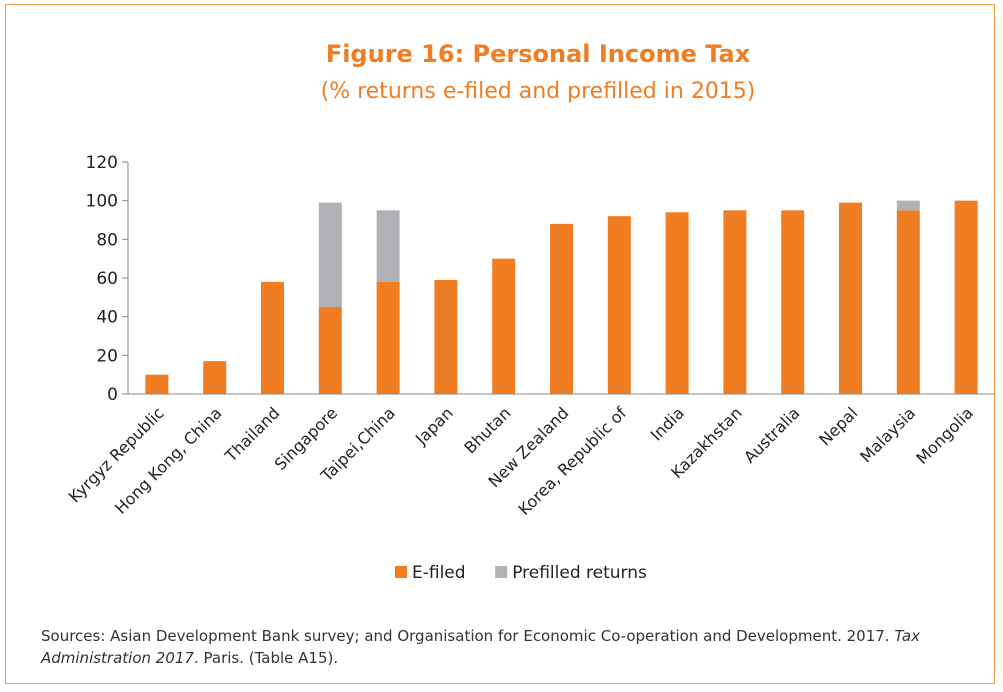 The image size is (1003, 692). What do you see at coordinates (434, 426) in the screenshot?
I see `x-category-label: Japan` at bounding box center [434, 426].